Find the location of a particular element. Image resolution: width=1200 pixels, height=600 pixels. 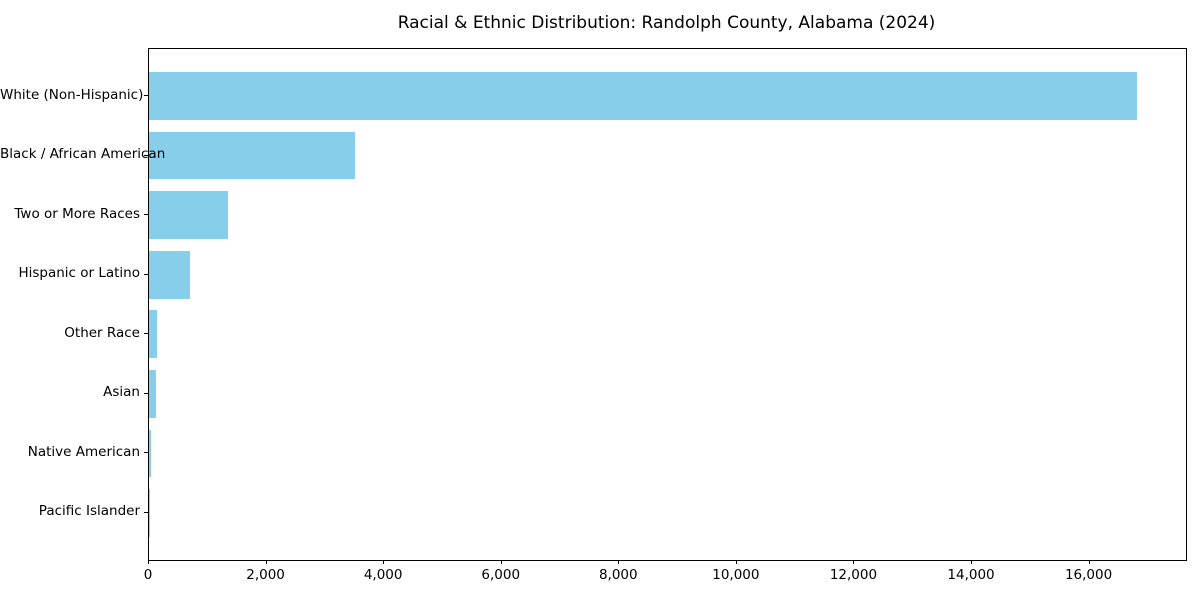

x-tick-label: 10,000 is located at coordinates (736, 575).